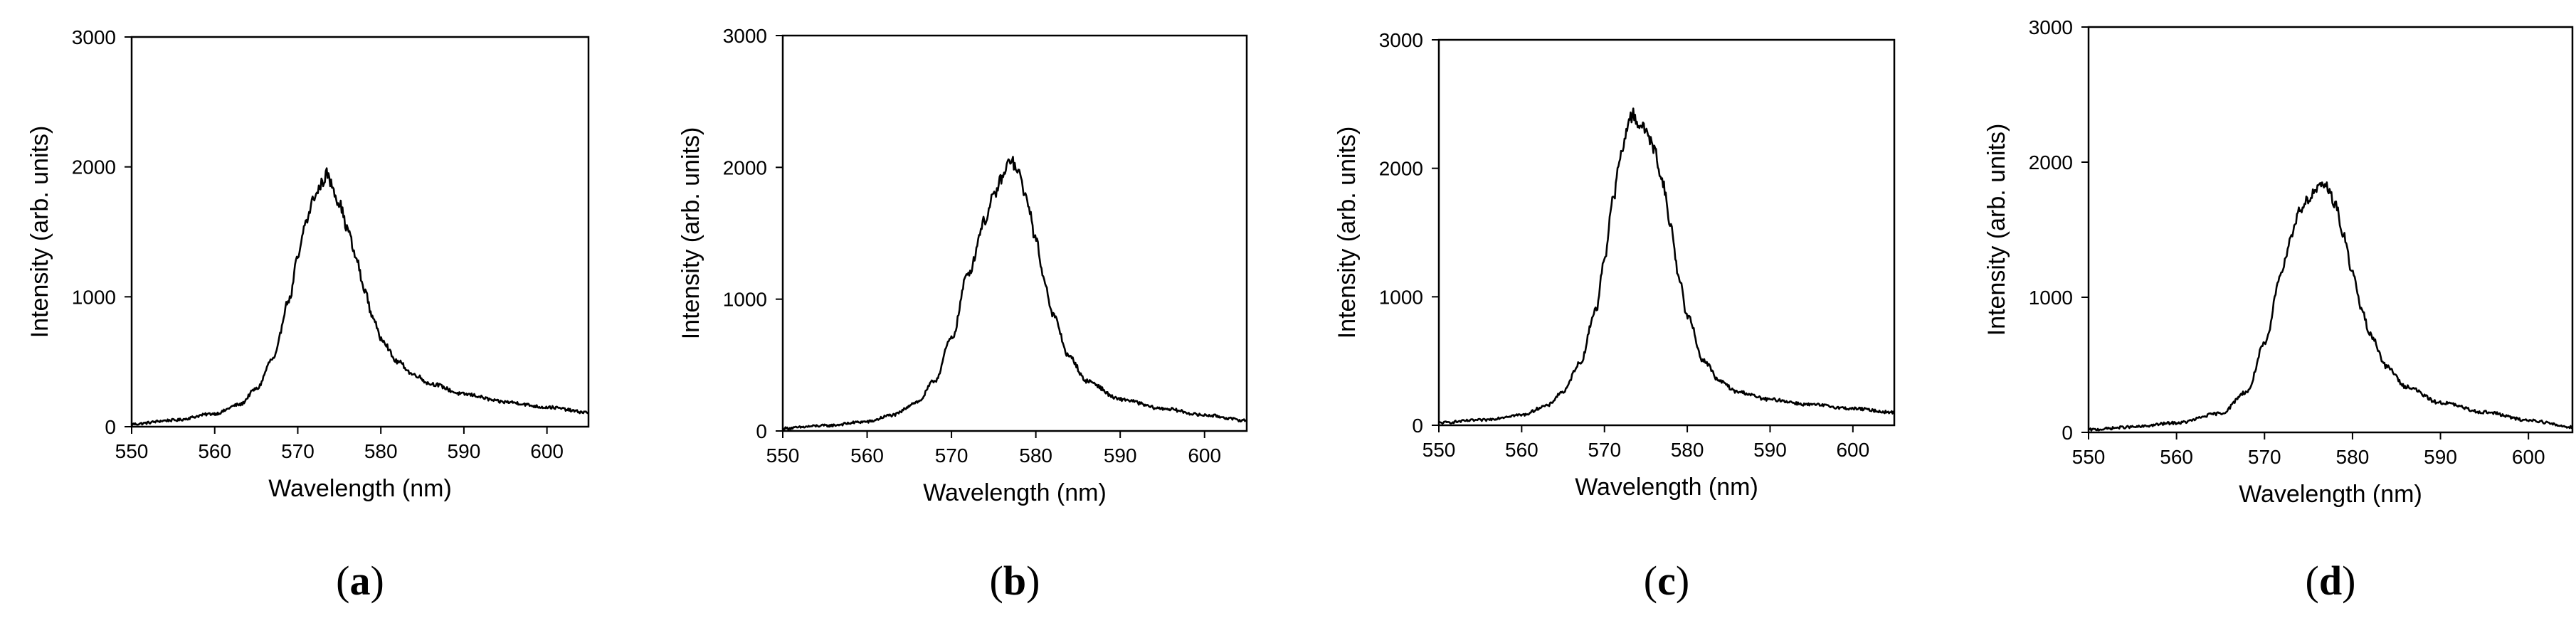  I want to click on panel-label: (d), so click(2331, 581).